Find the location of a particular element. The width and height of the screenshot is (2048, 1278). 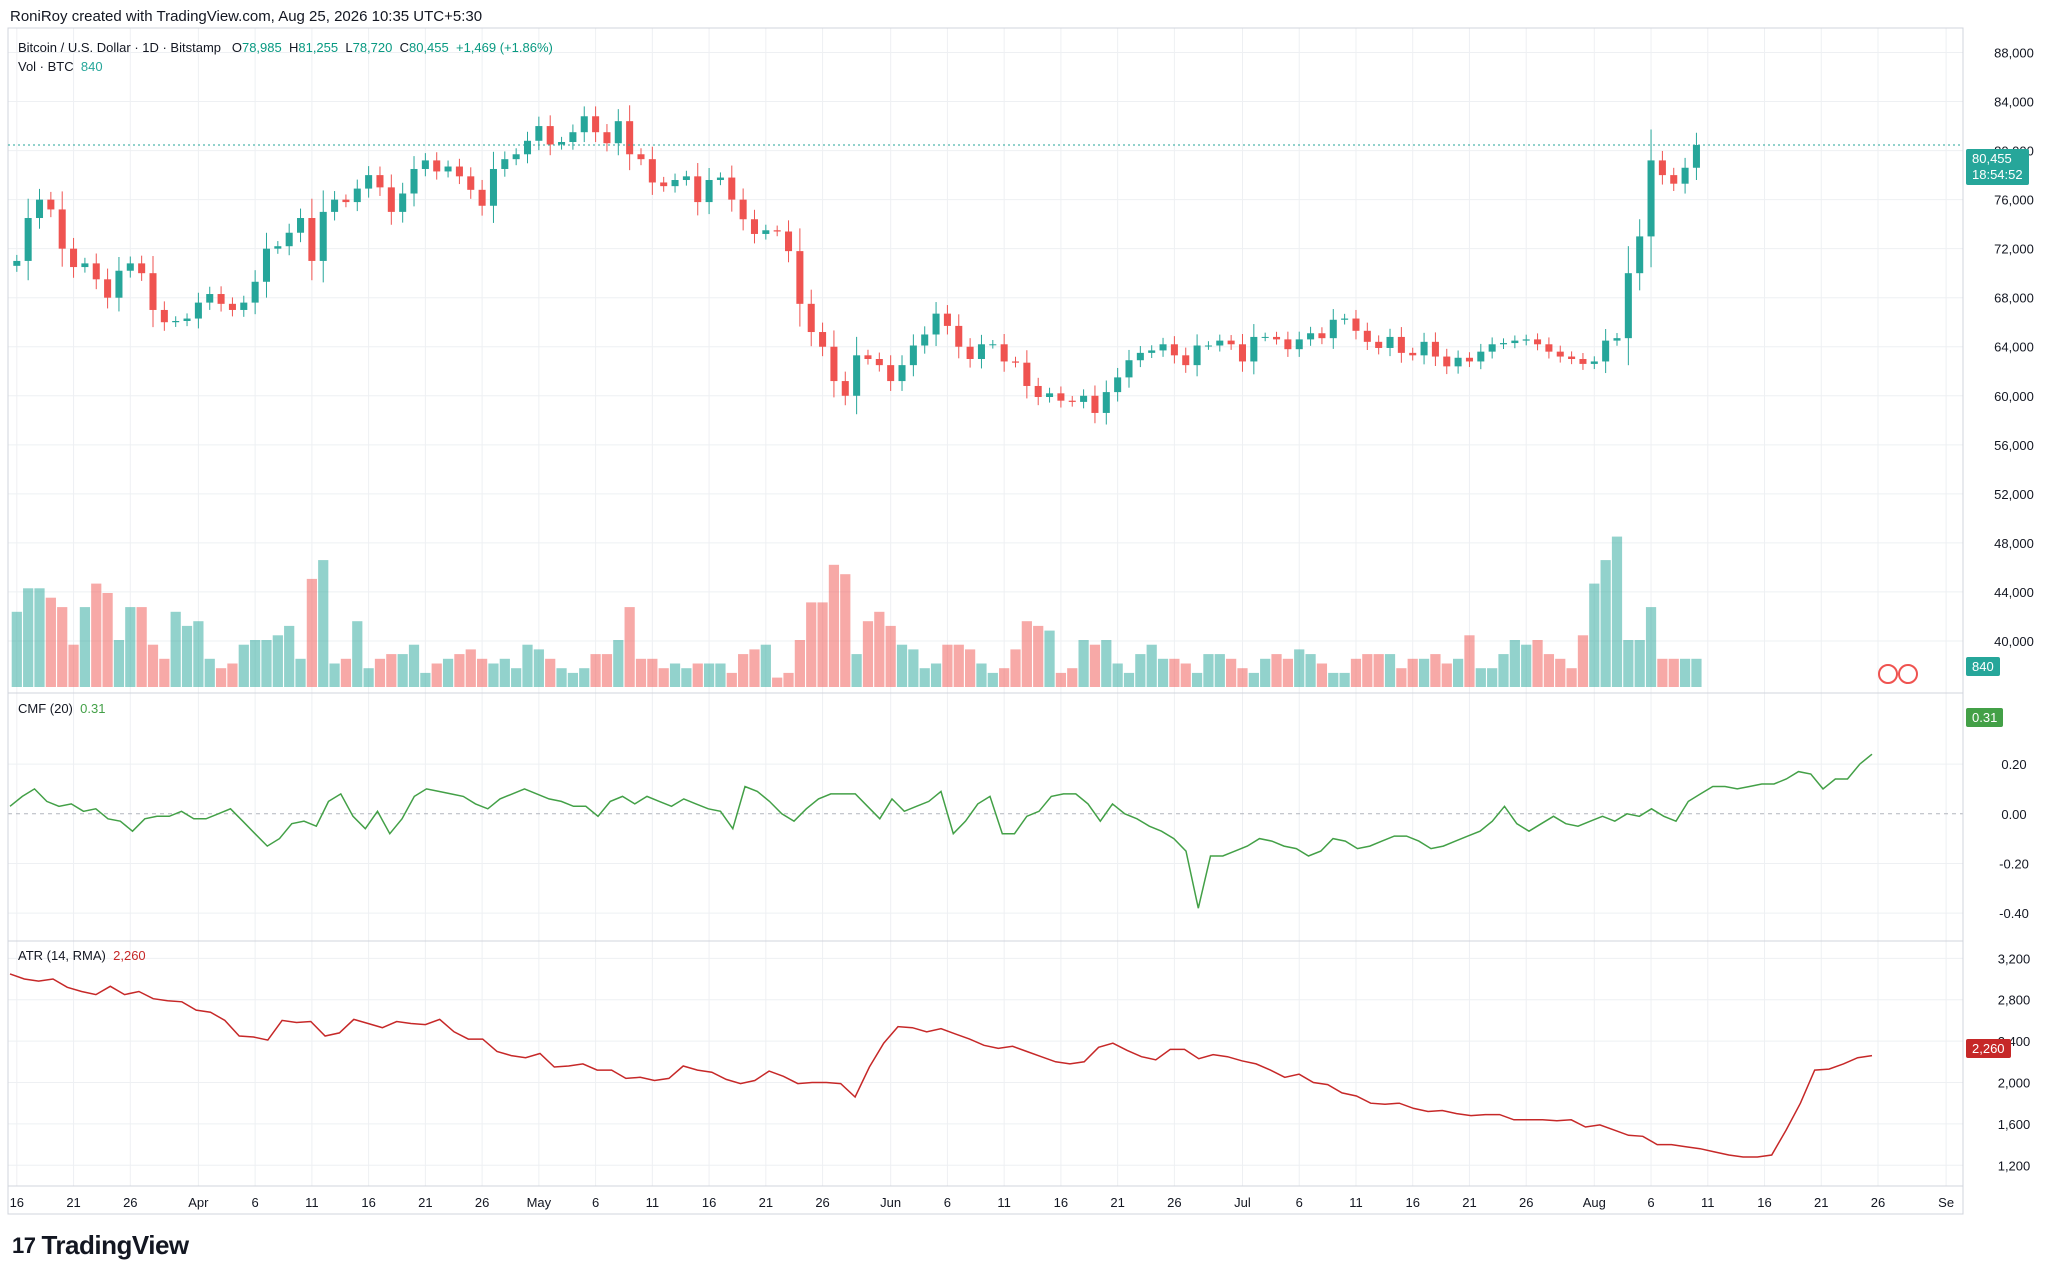

price-tick-label: 40,000 is located at coordinates (2014, 641).